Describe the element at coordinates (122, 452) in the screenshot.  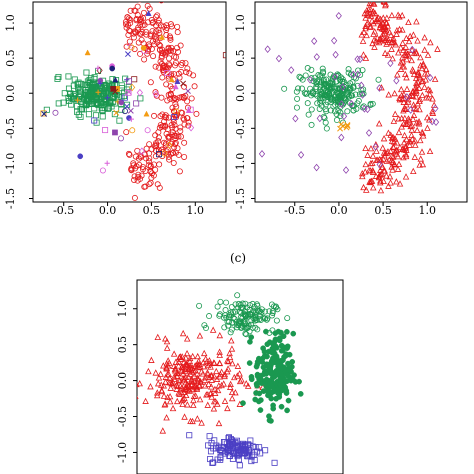
I see `bottom-ytick-label-0: -1.0` at that location.